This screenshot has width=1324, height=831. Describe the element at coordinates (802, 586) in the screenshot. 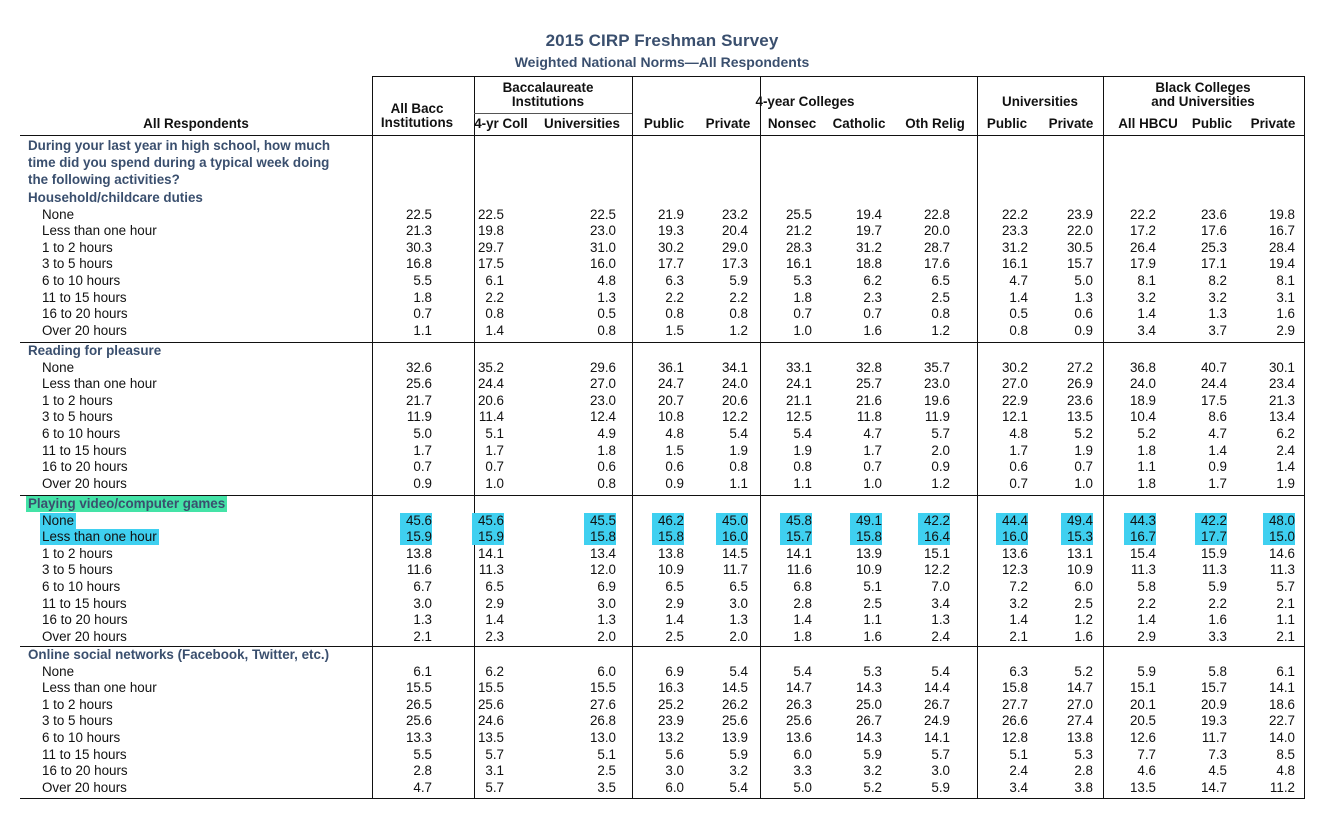

I see `data-cell: 6.8` at that location.